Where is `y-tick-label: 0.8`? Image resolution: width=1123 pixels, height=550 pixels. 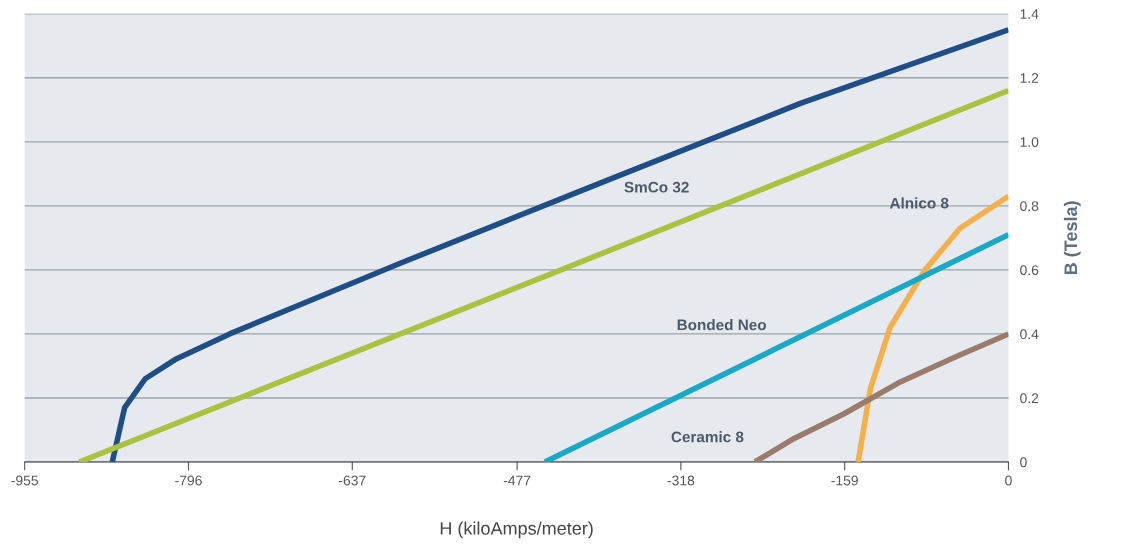
y-tick-label: 0.8 is located at coordinates (1029, 206).